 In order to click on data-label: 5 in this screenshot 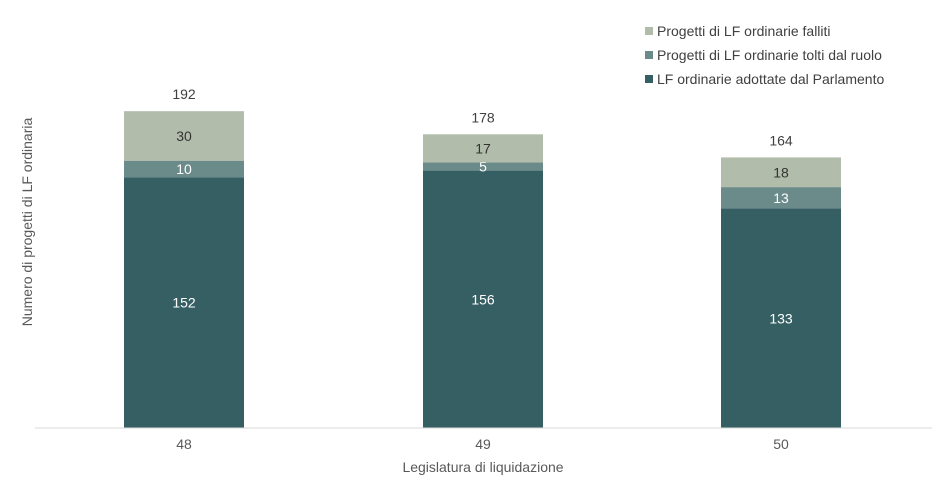, I will do `click(483, 166)`.